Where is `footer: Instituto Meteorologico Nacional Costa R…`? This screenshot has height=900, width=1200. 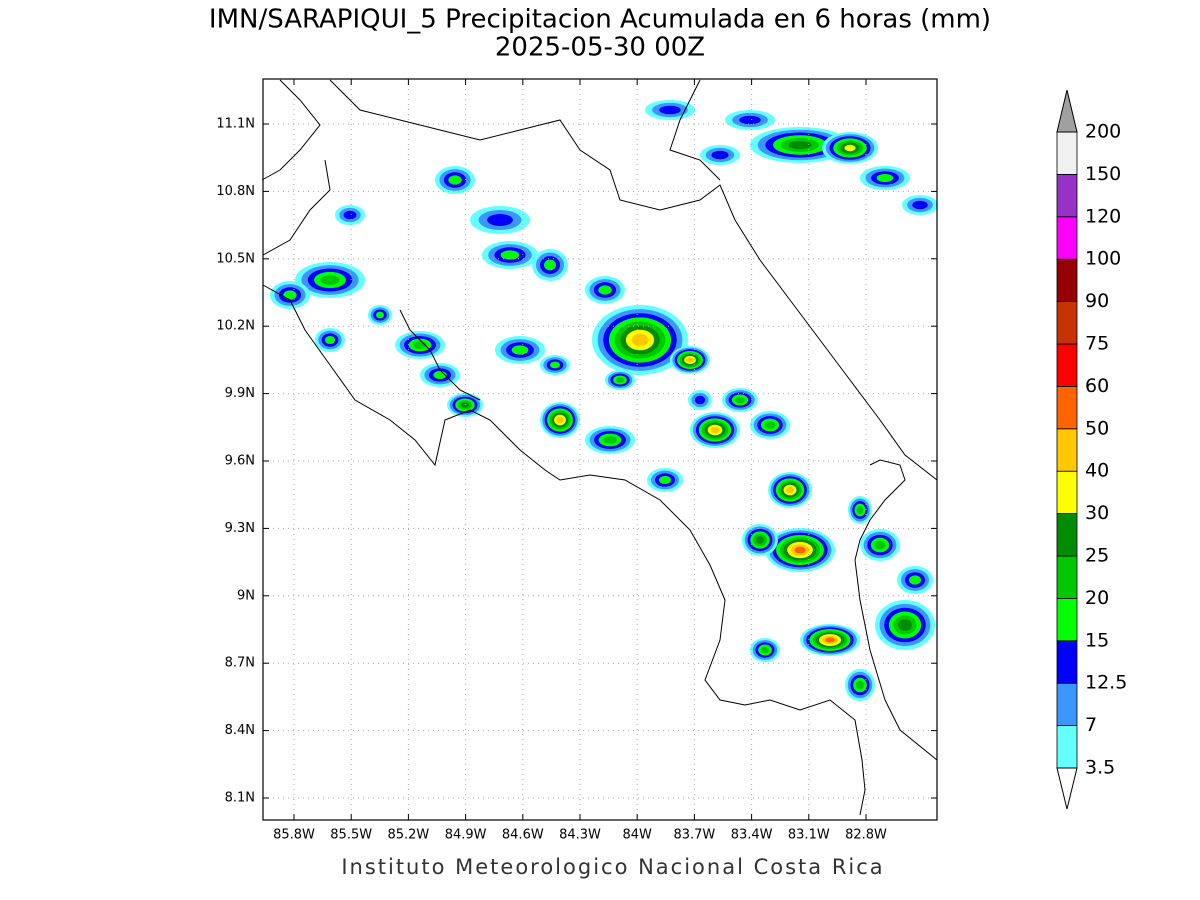
footer: Instituto Meteorologico Nacional Costa R… is located at coordinates (612, 867).